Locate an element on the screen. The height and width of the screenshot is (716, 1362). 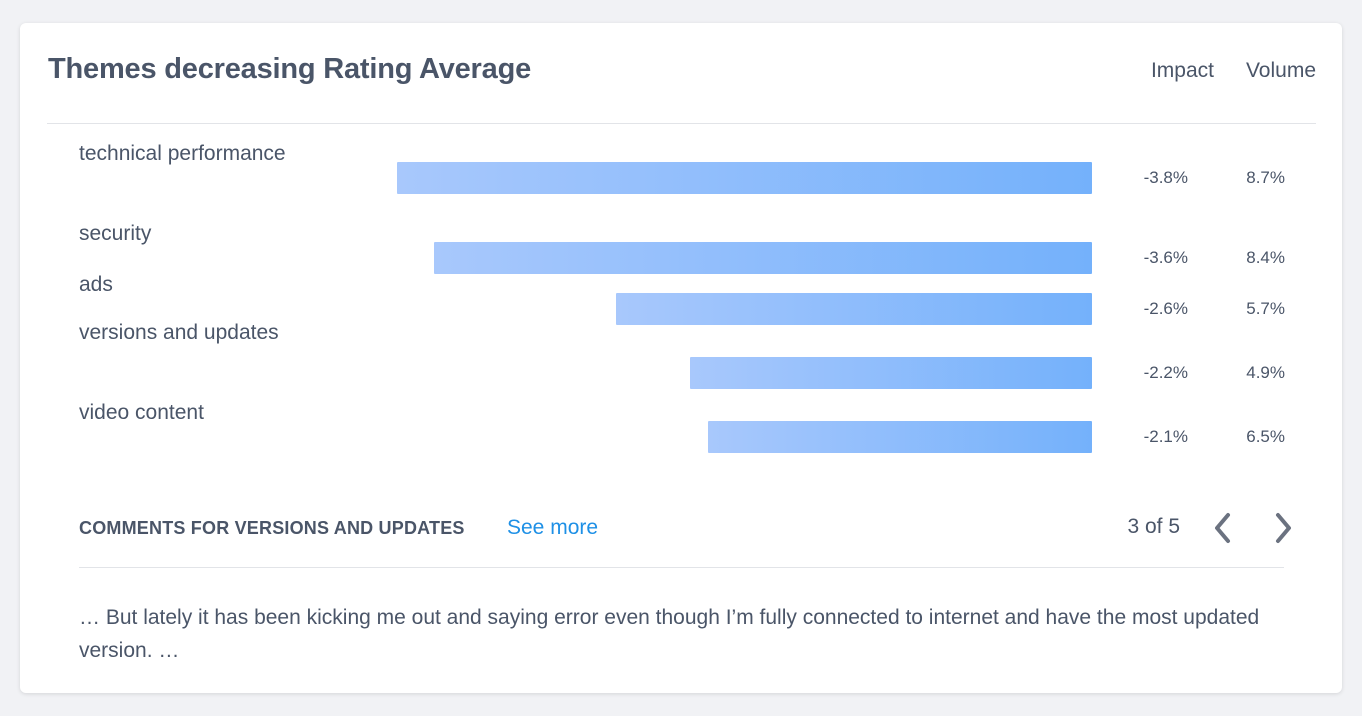
theme-label: security is located at coordinates (115, 233).